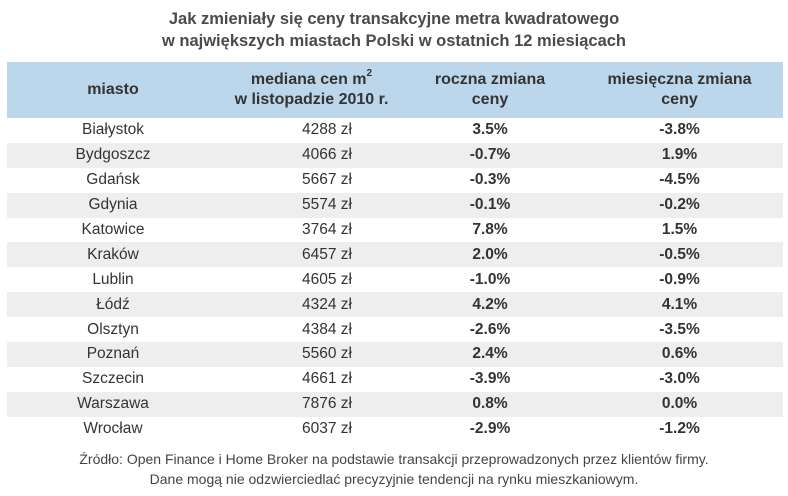  Describe the element at coordinates (395, 354) in the screenshot. I see `table-row: Poznań 5560 zł 2.4% 0.6%` at that location.